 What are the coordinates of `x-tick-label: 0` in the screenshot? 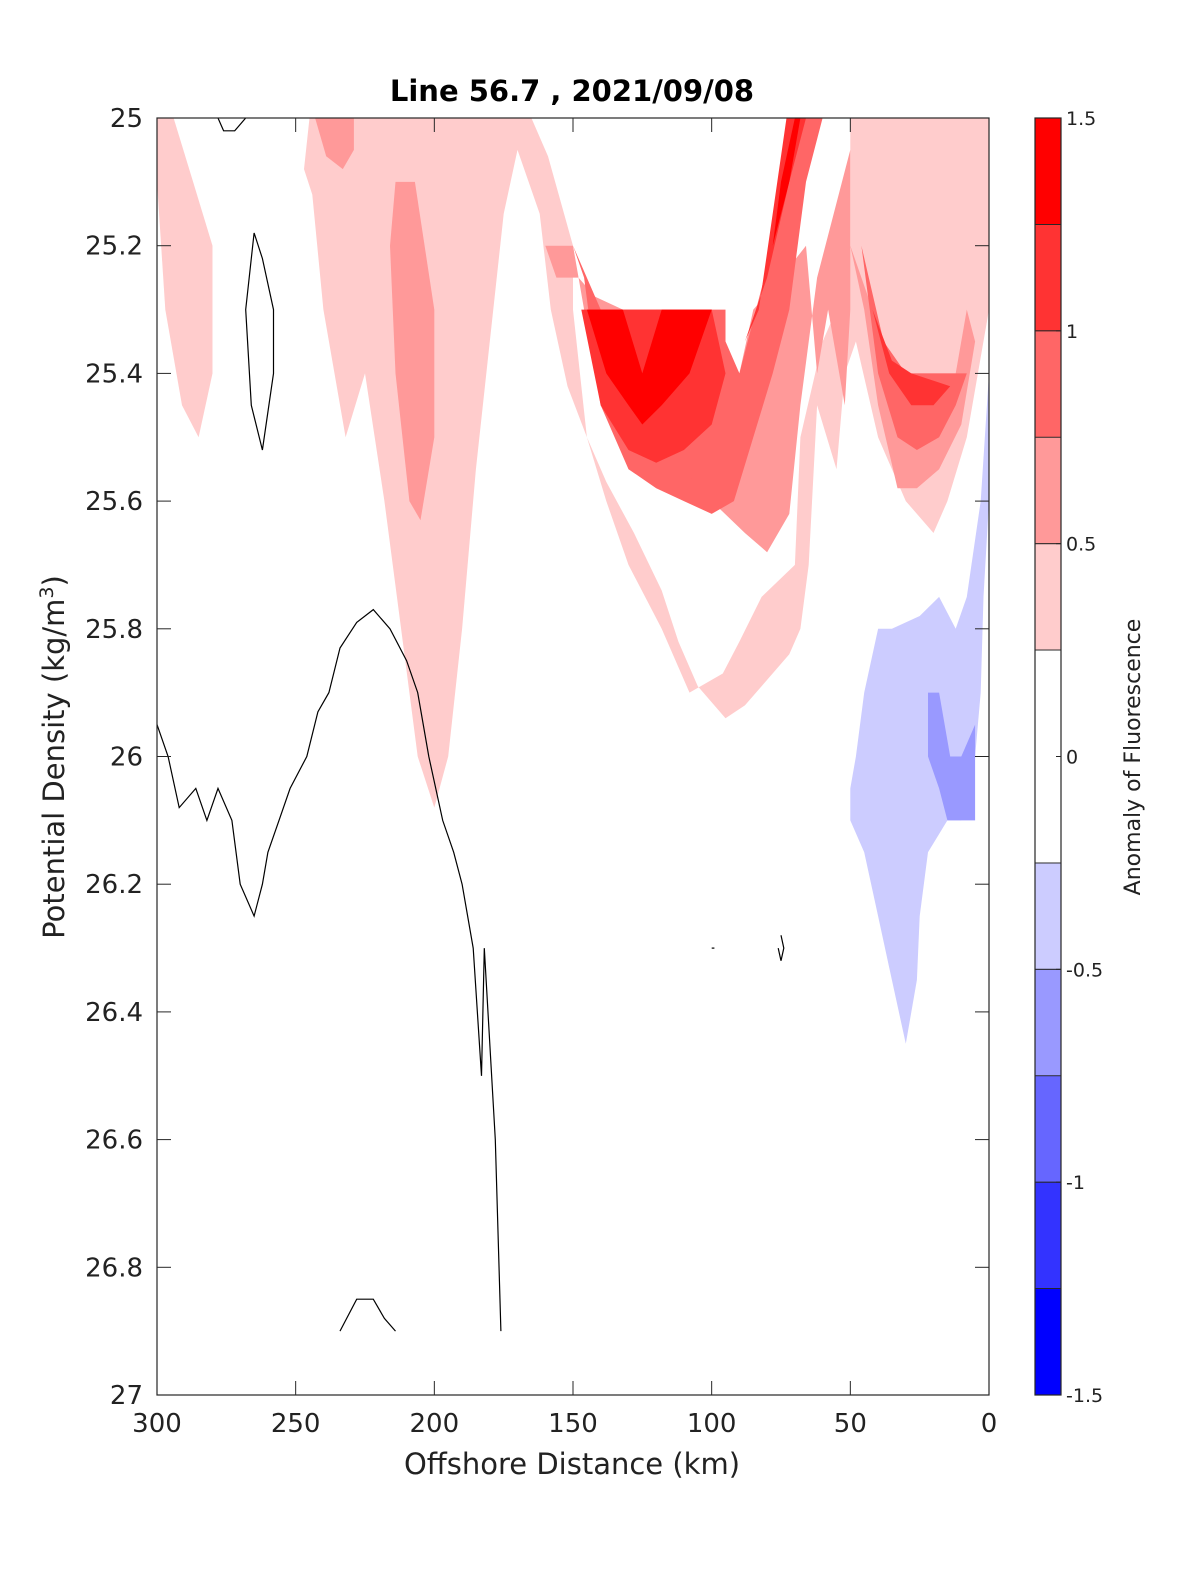 It's located at (989, 1424).